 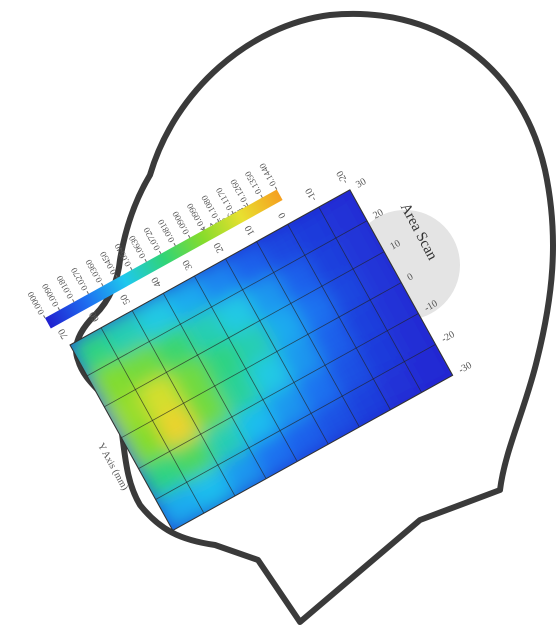 What do you see at coordinates (63, 334) in the screenshot?
I see `x-tick-label: 70` at bounding box center [63, 334].